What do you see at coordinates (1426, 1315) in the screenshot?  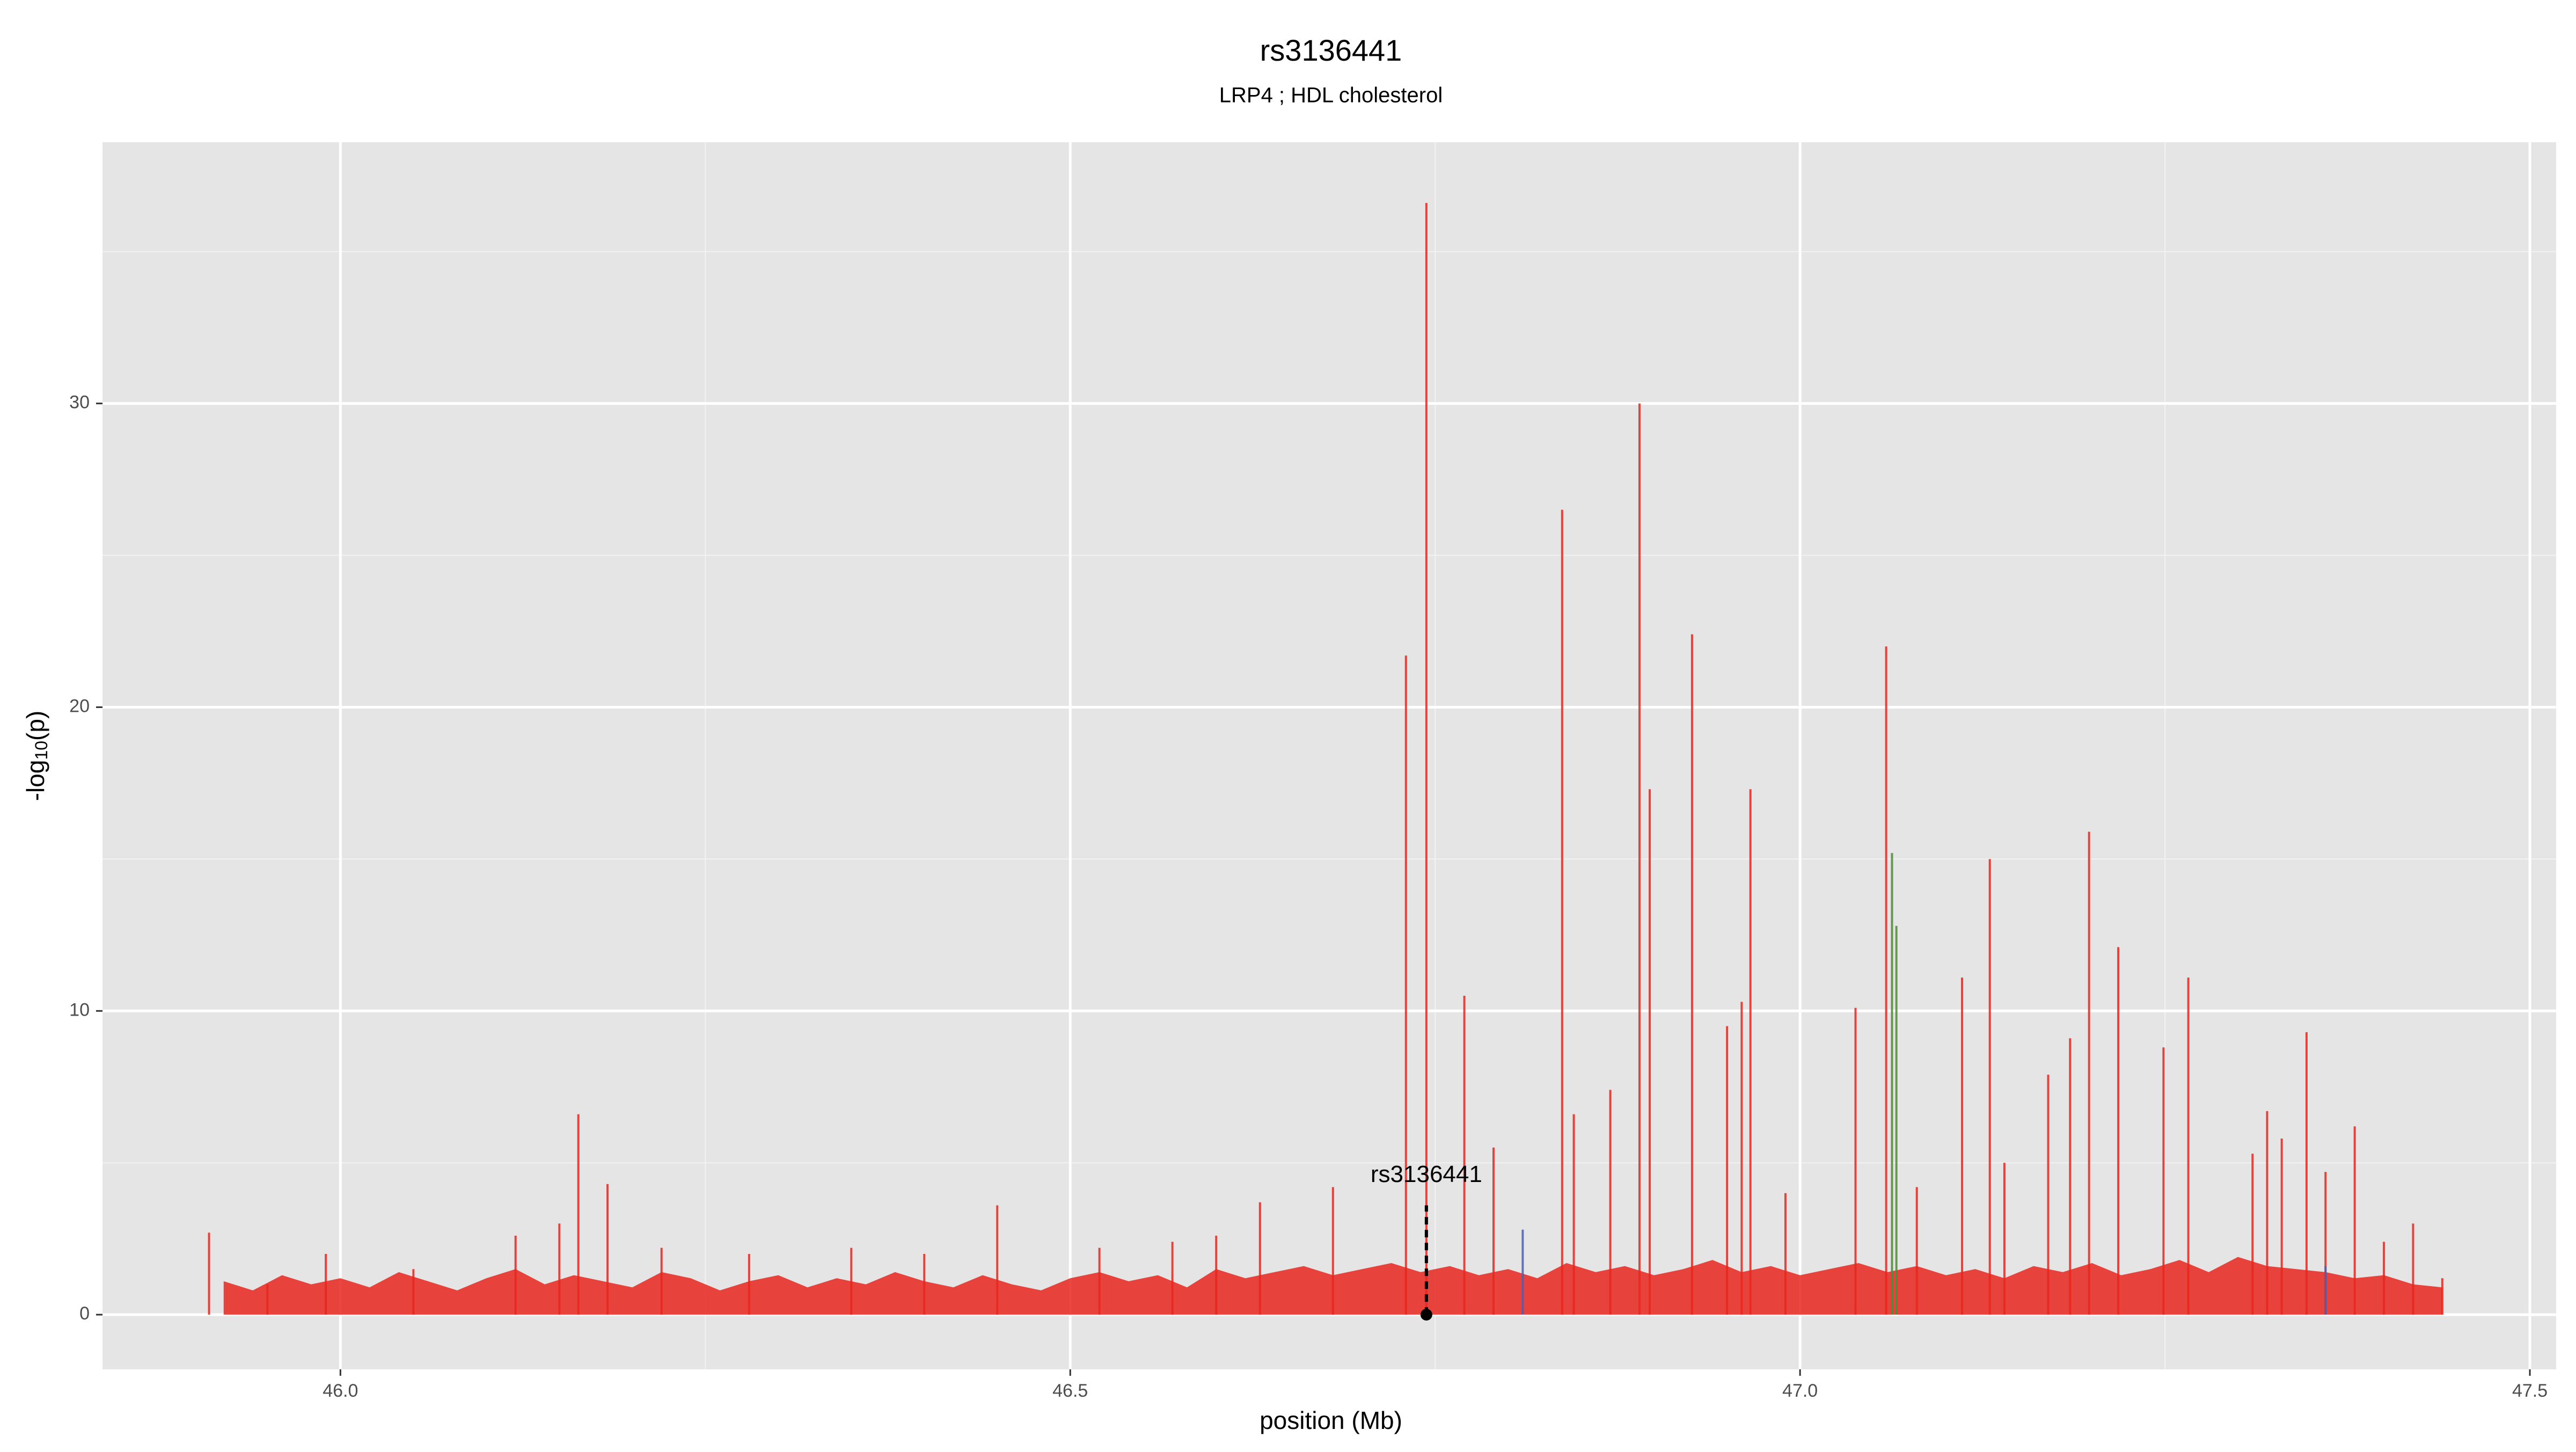 I see `annotation-point` at bounding box center [1426, 1315].